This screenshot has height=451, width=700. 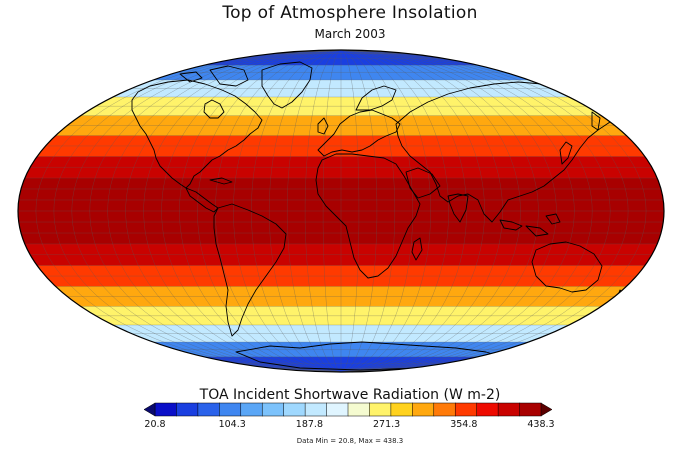 I want to click on map-title: Top of Atmosphere Insolation, so click(x=350, y=13).